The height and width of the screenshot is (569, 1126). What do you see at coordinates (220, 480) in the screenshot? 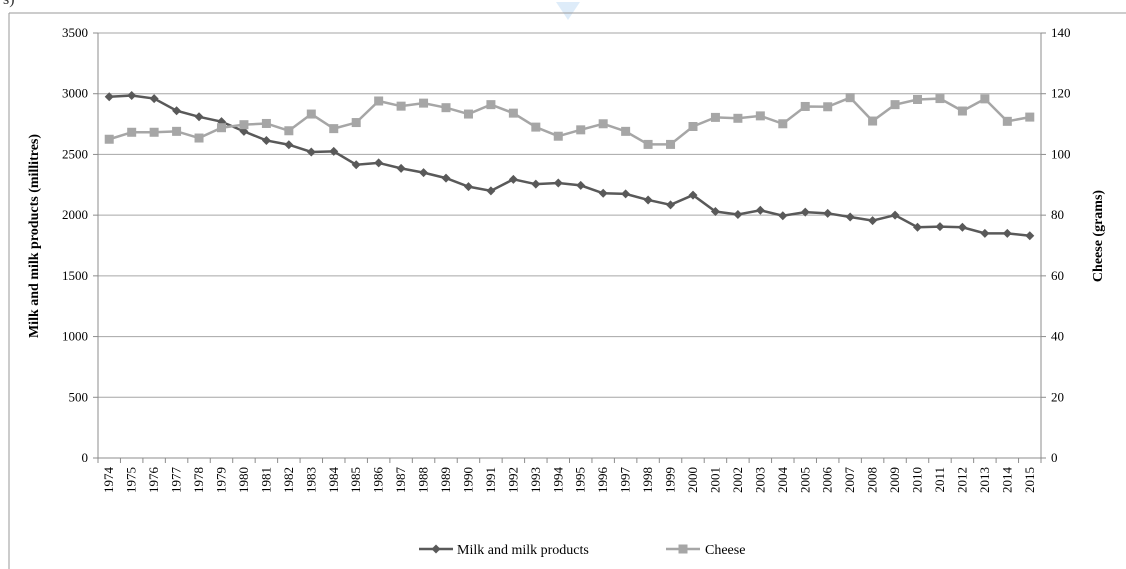
I see `x-tick-label: 1979` at bounding box center [220, 480].